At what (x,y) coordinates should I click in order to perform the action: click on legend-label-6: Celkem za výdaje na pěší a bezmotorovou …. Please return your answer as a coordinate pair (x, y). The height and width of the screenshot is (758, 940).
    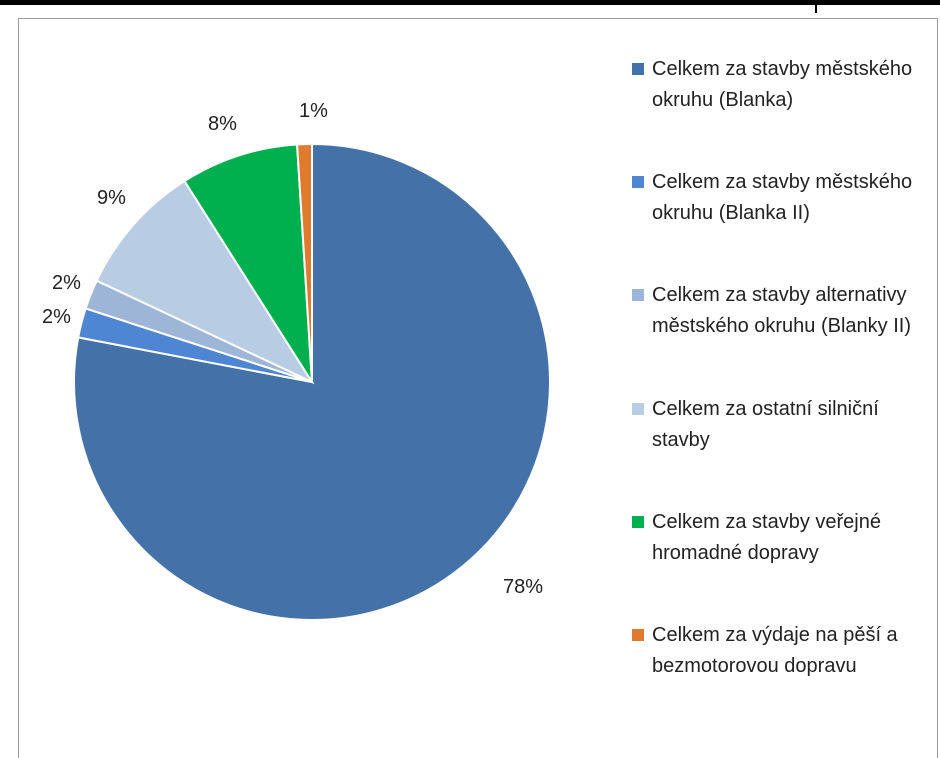
    Looking at the image, I should click on (775, 650).